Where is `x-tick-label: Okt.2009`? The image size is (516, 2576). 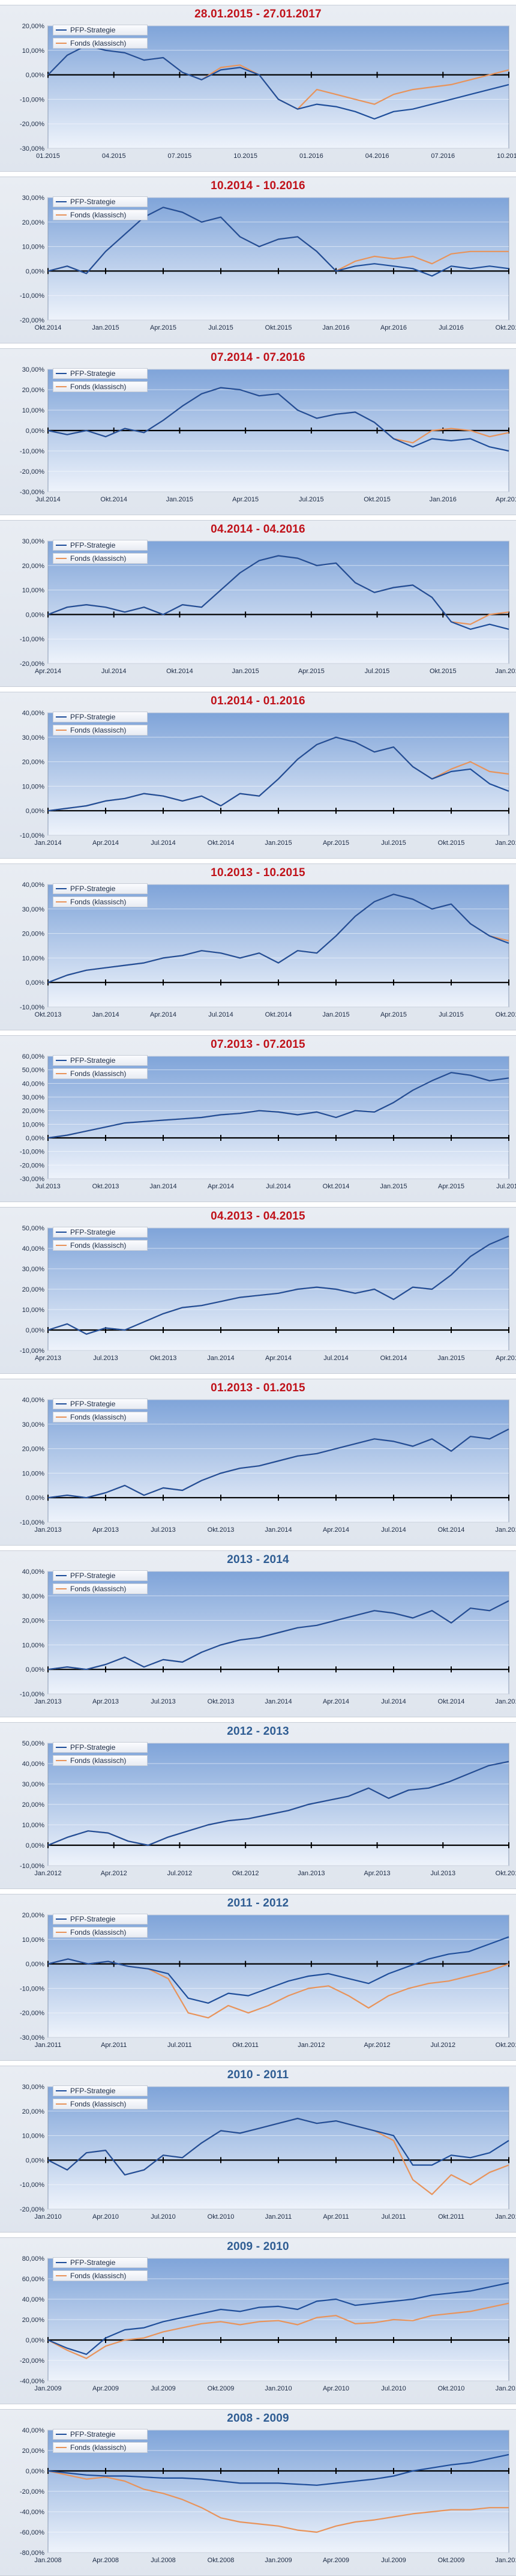
x-tick-label: Okt.2009 is located at coordinates (451, 2560).